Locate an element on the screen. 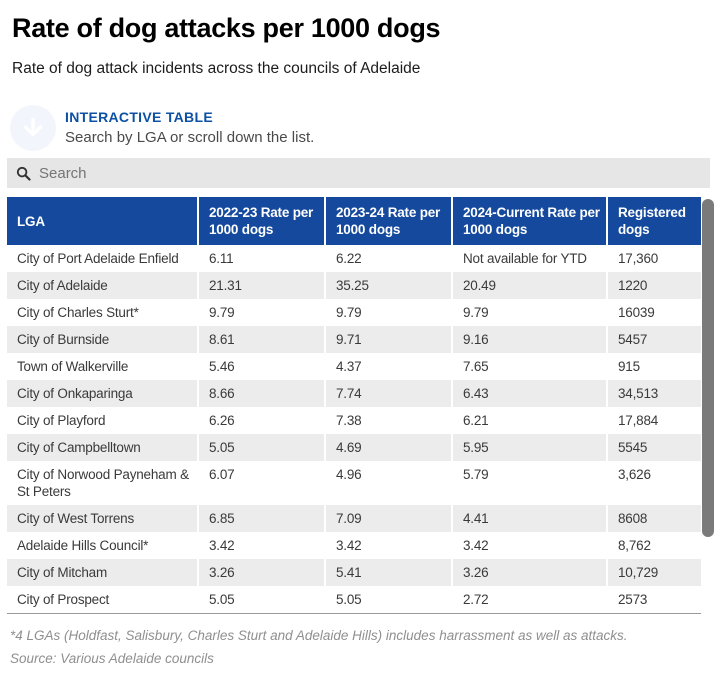 The image size is (724, 679). value-cell: 915 is located at coordinates (653, 366).